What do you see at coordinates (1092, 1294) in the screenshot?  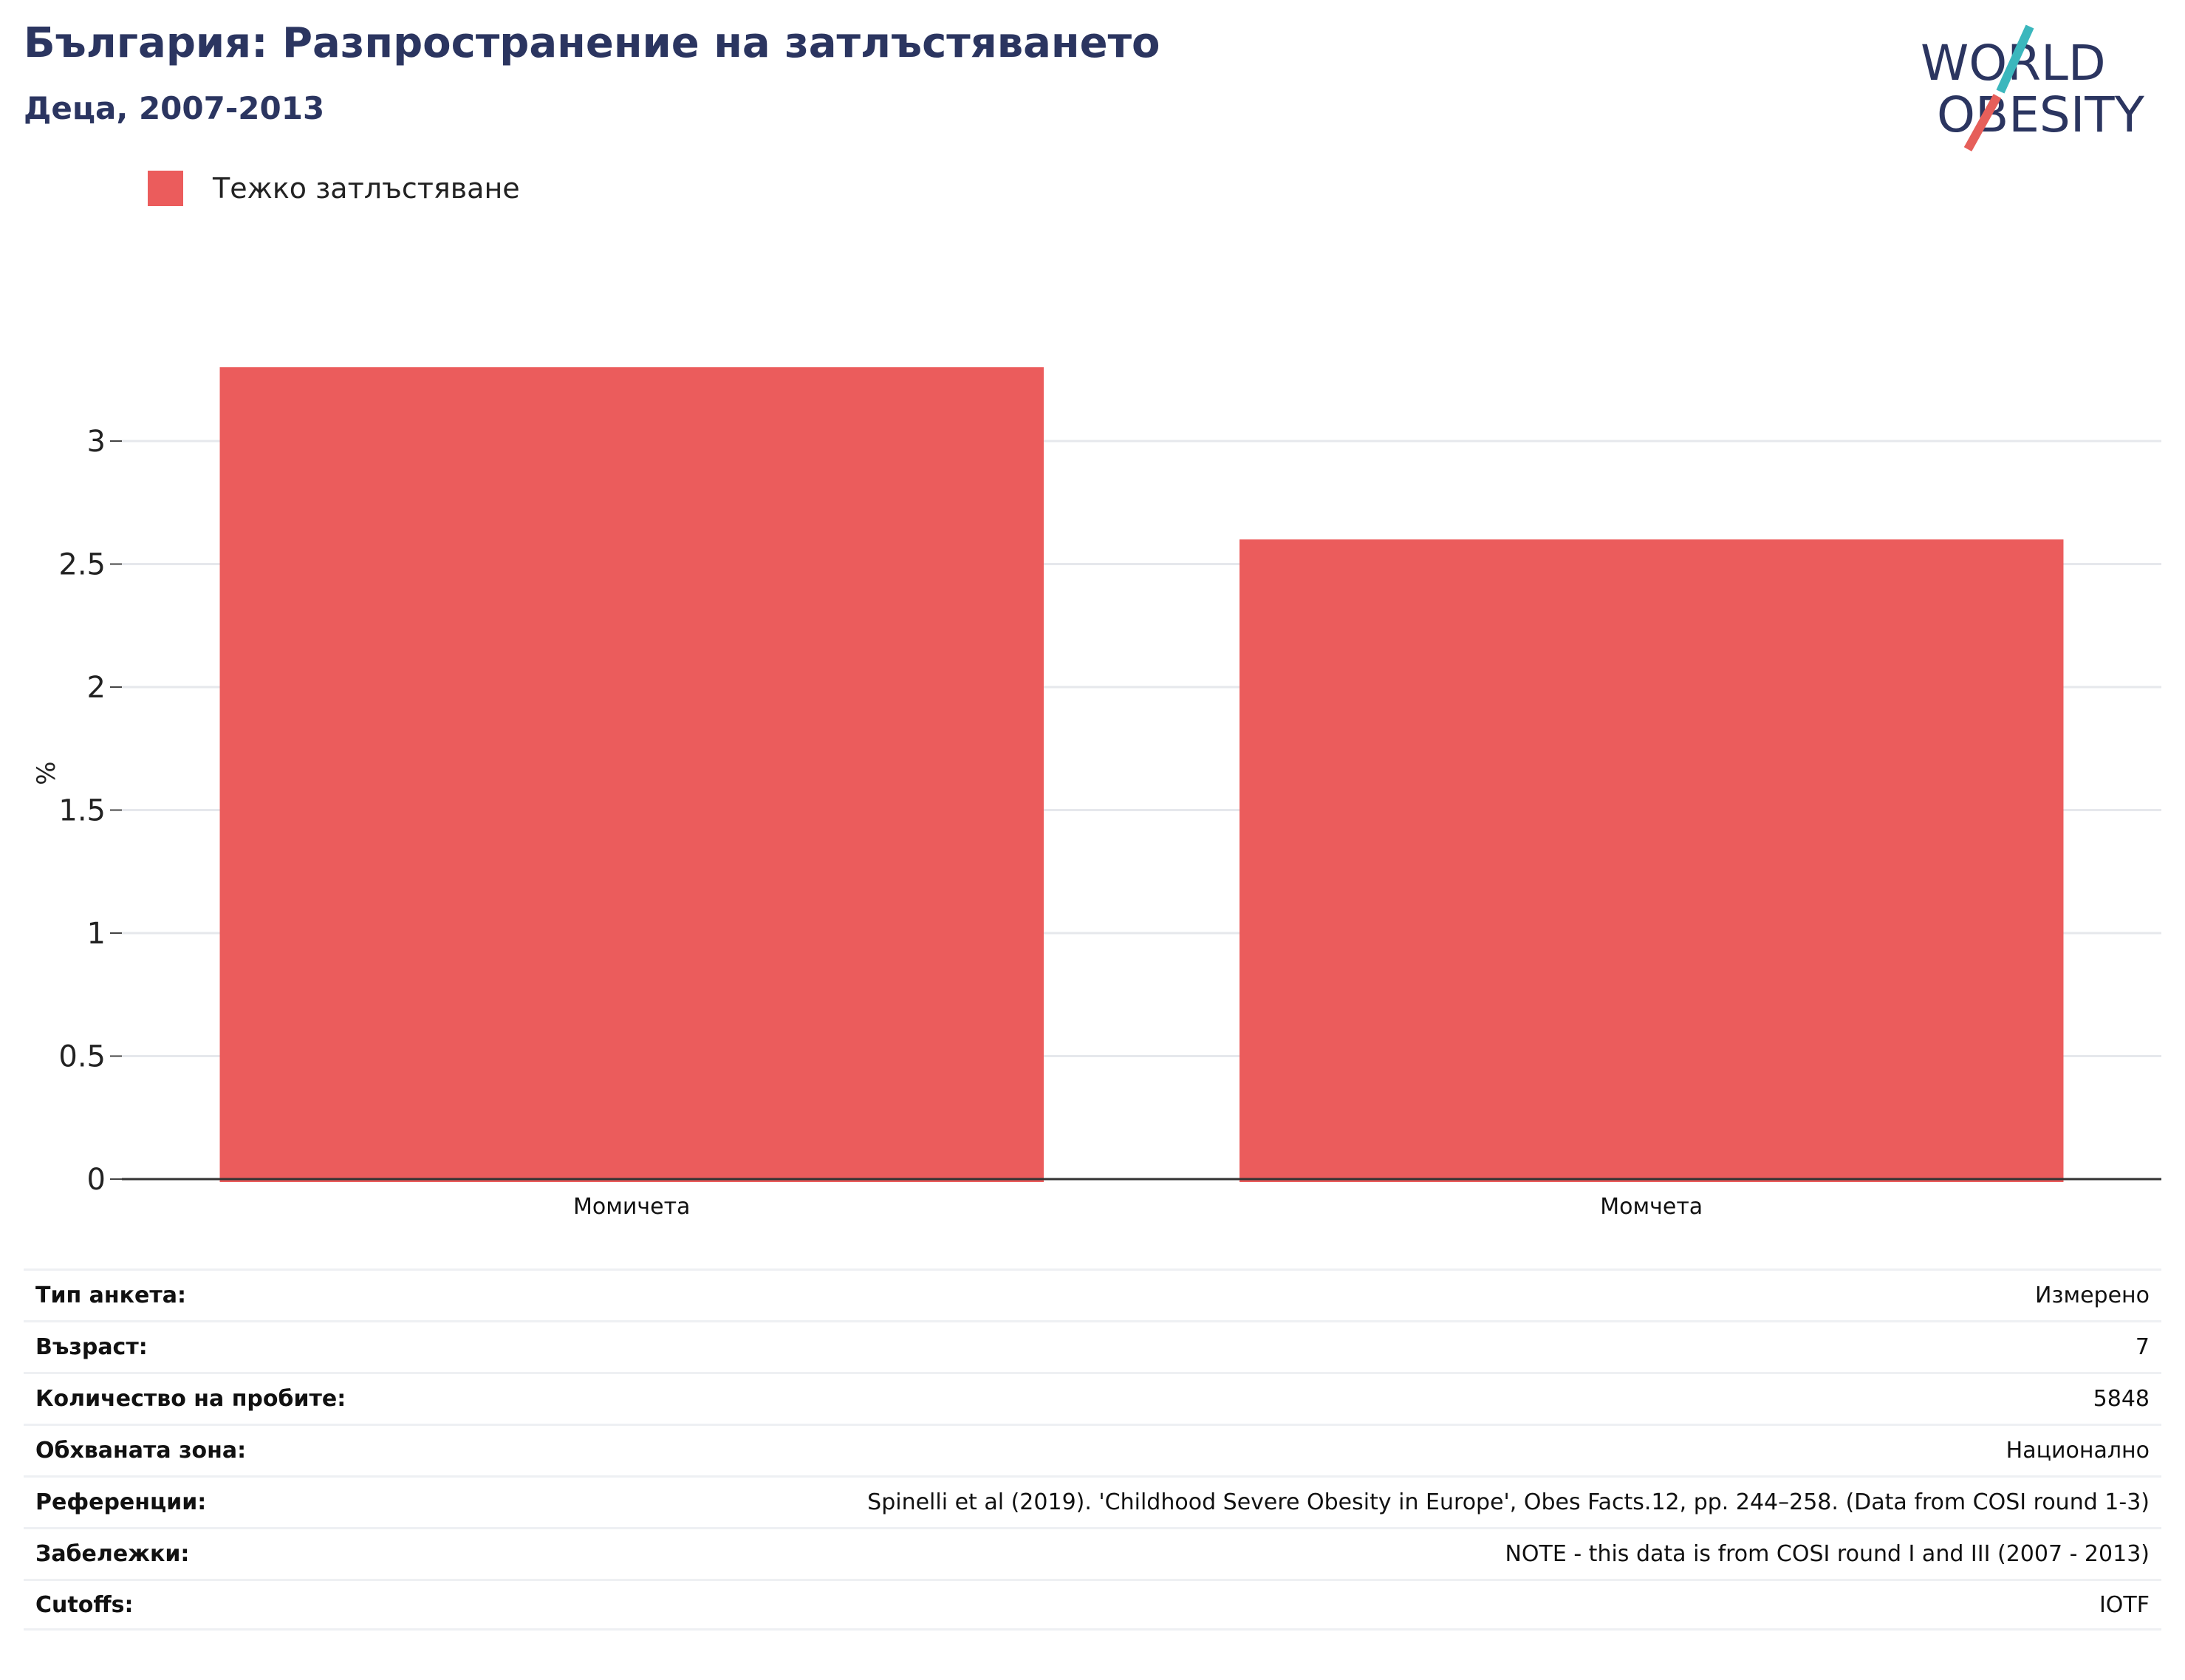 I see `info-row: Тип анкета: Измерено` at bounding box center [1092, 1294].